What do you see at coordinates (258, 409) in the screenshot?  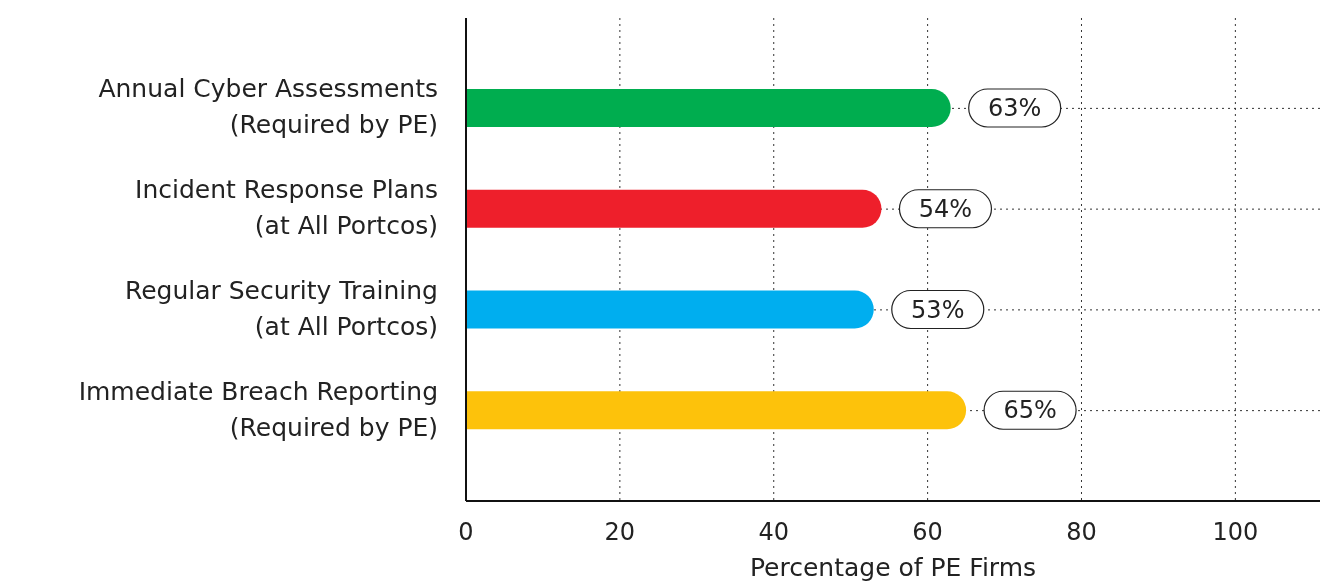 I see `y-tick-label: Immediate Breach Reporting (Required by PE)` at bounding box center [258, 409].